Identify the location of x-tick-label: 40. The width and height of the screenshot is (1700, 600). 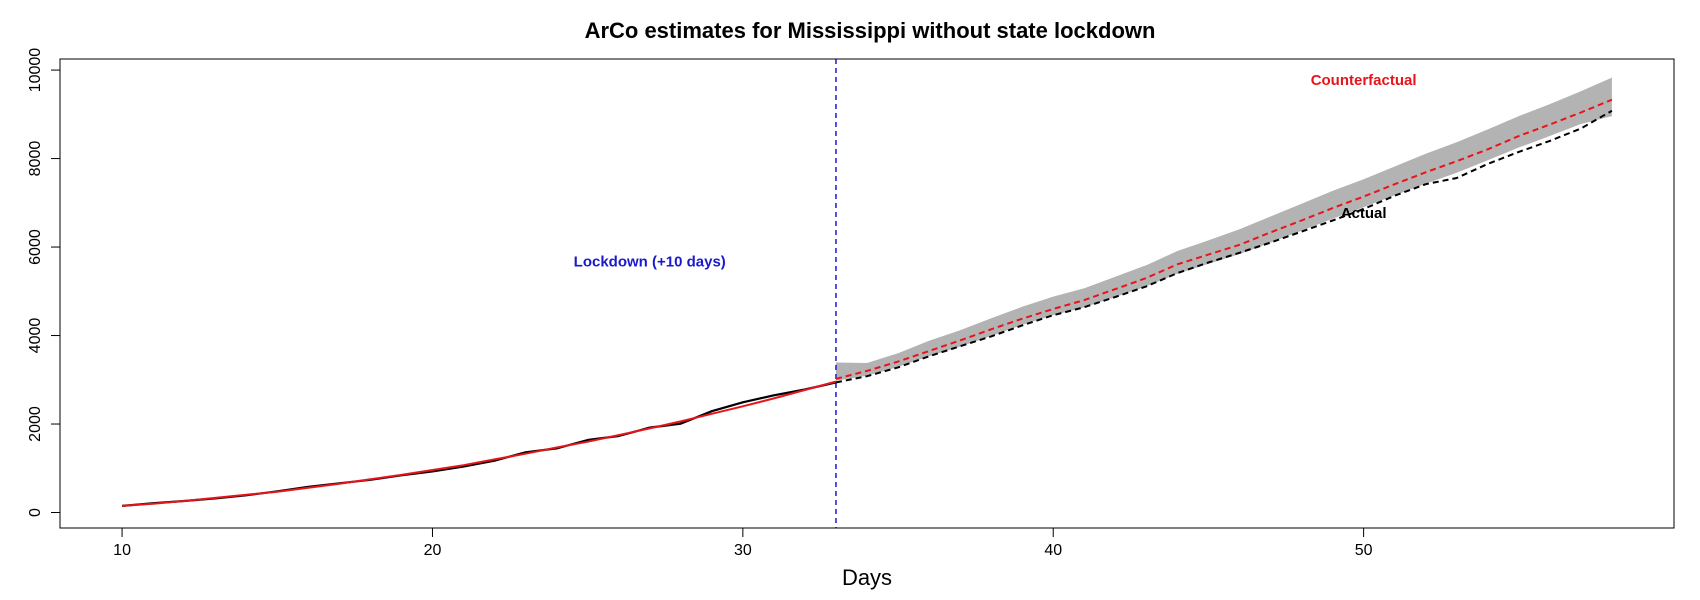
(1053, 550).